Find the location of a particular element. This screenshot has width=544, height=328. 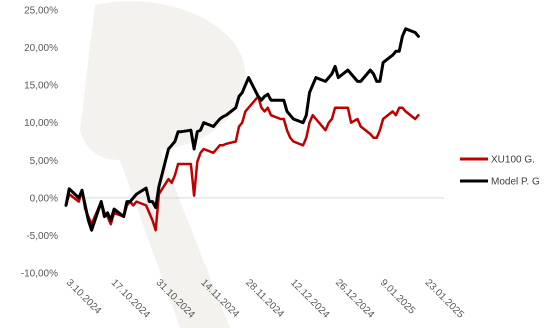

x-tick-label: 12.12.2024 is located at coordinates (309, 298).